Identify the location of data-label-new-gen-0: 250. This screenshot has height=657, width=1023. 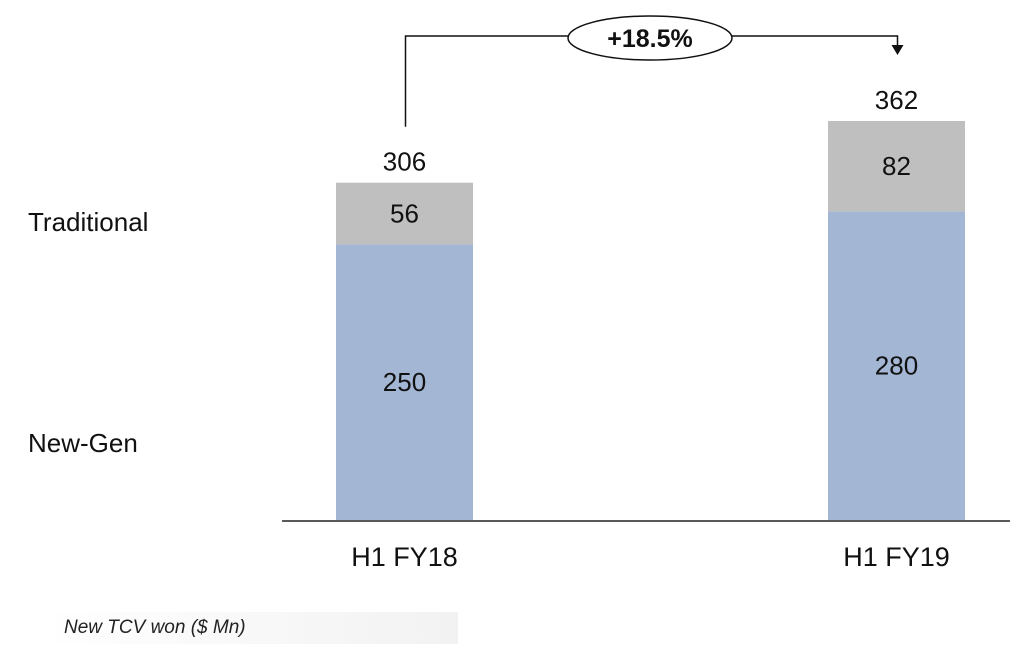
(404, 382).